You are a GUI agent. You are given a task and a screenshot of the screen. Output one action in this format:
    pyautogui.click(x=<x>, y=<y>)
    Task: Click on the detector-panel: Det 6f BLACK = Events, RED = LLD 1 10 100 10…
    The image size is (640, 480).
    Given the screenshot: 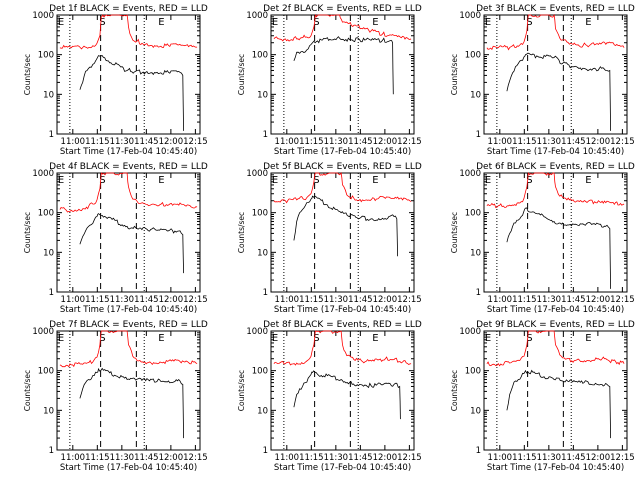 What is the action you would take?
    pyautogui.click(x=542, y=238)
    